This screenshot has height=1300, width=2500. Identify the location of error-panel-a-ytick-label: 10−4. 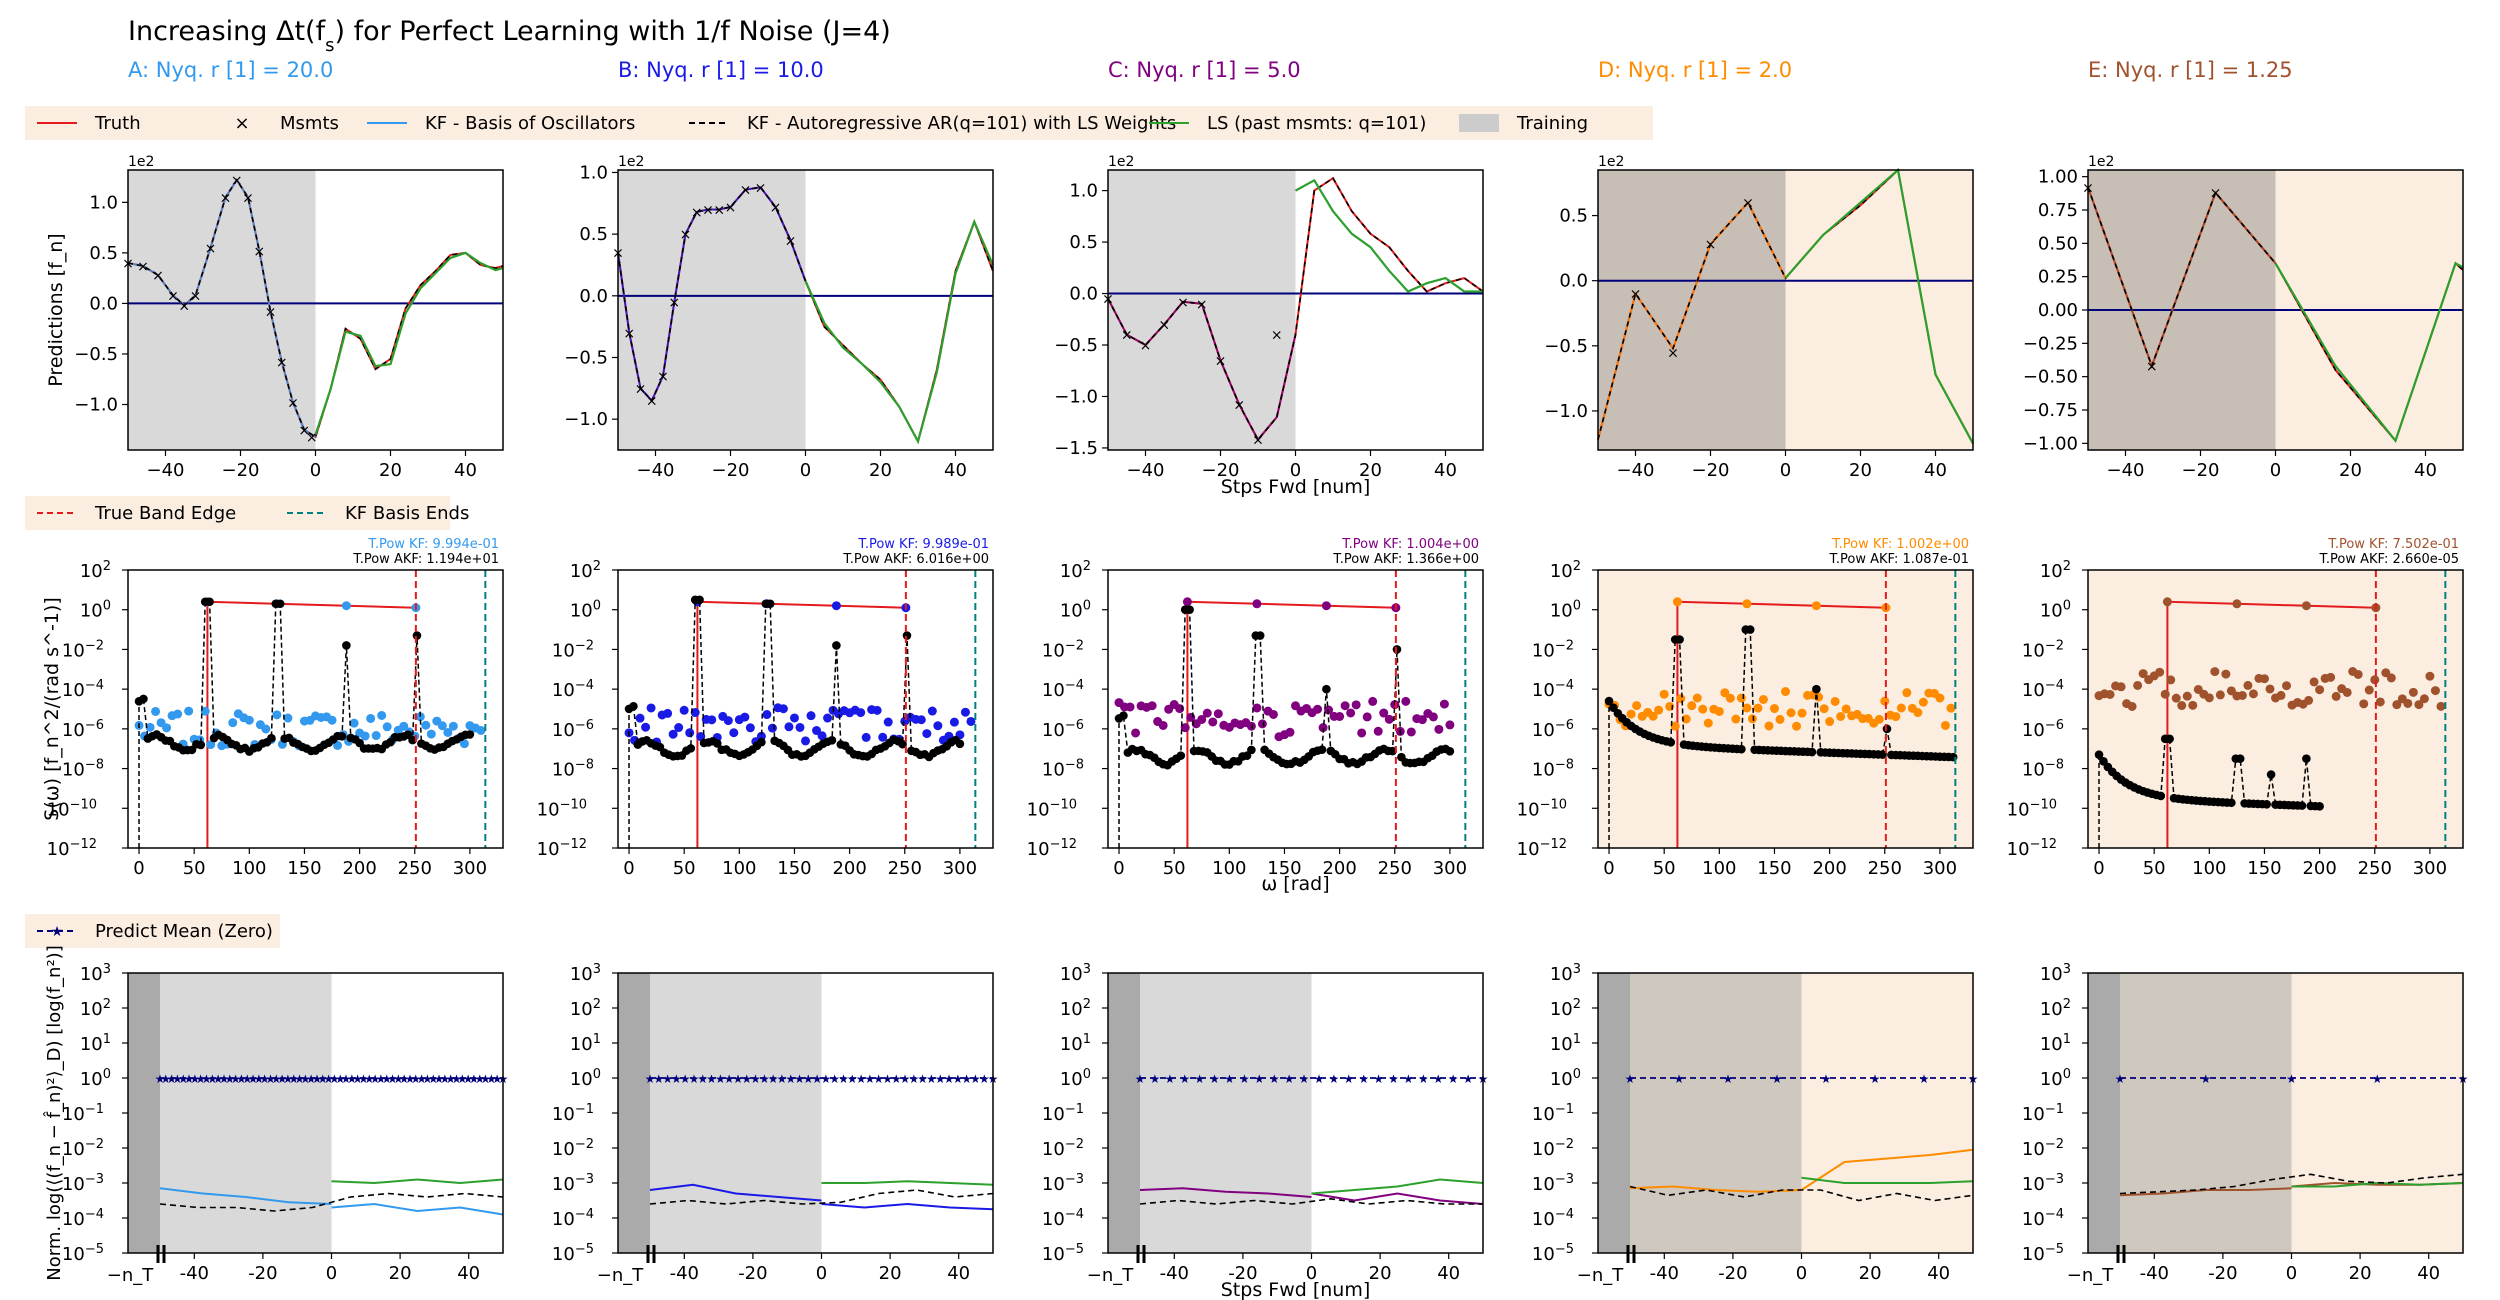
(83, 1219).